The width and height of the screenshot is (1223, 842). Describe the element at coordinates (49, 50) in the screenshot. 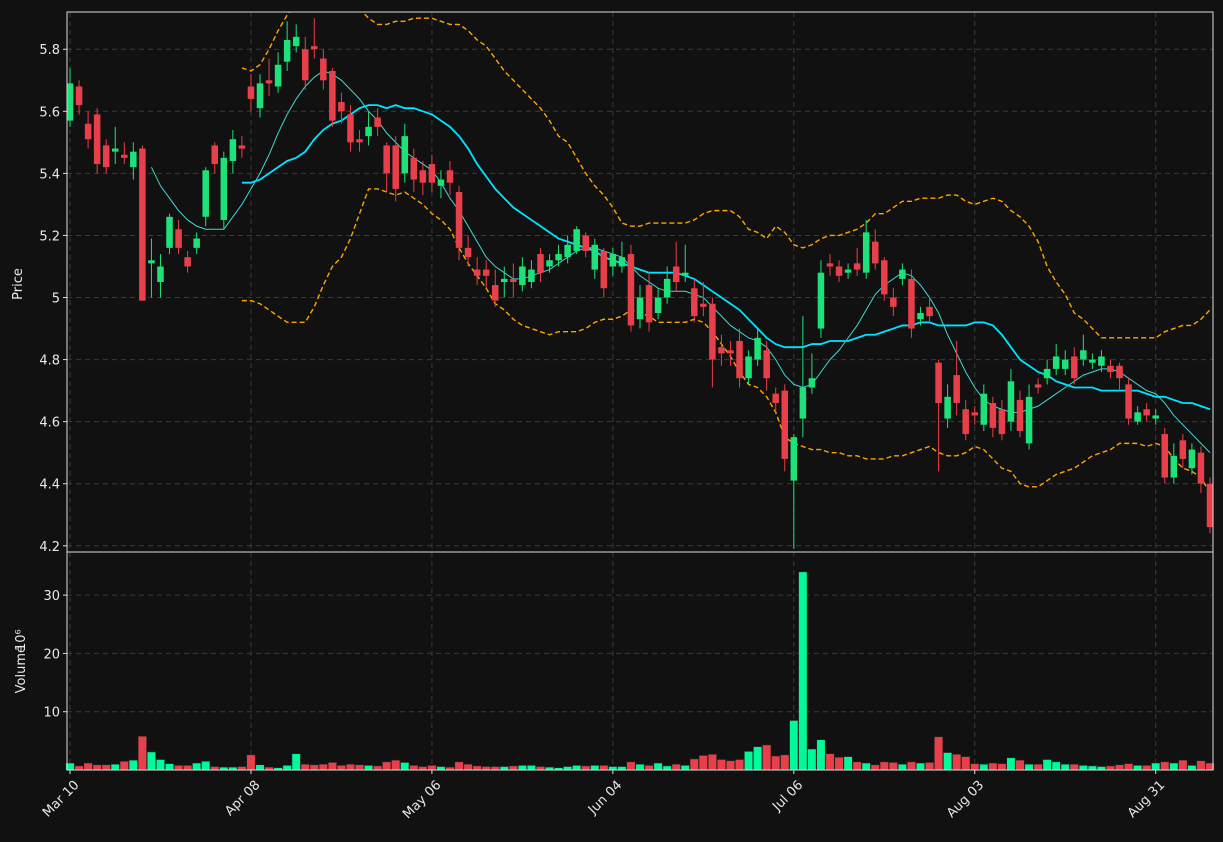

I see `y-tick-label: 5.8` at that location.